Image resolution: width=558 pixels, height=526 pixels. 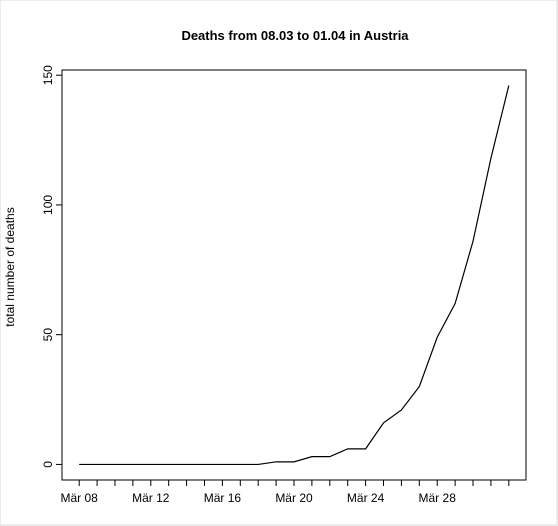 What do you see at coordinates (48, 464) in the screenshot?
I see `y-tick-label: 0` at bounding box center [48, 464].